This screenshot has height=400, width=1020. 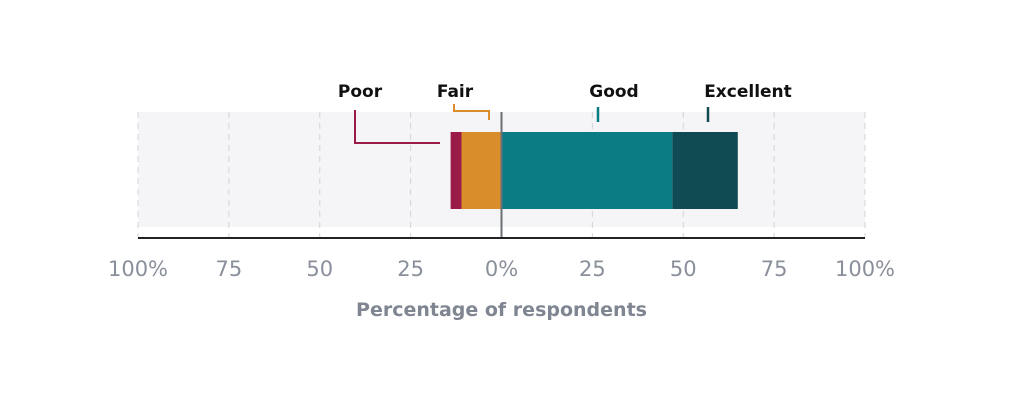 I want to click on bar-layer, so click(x=594, y=170).